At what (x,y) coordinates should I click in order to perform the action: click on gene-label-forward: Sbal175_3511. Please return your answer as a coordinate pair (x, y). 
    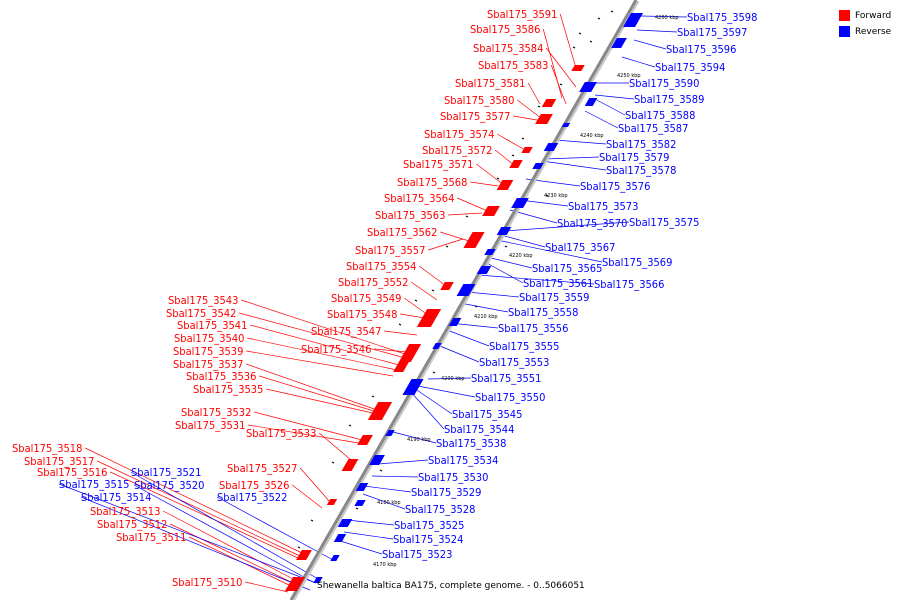
    Looking at the image, I should click on (151, 537).